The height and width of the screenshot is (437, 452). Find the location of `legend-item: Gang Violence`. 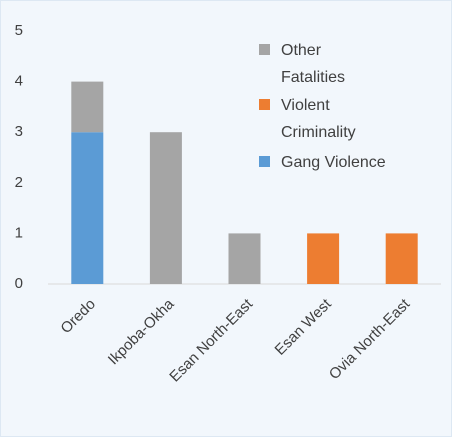

legend-item: Gang Violence is located at coordinates (324, 162).